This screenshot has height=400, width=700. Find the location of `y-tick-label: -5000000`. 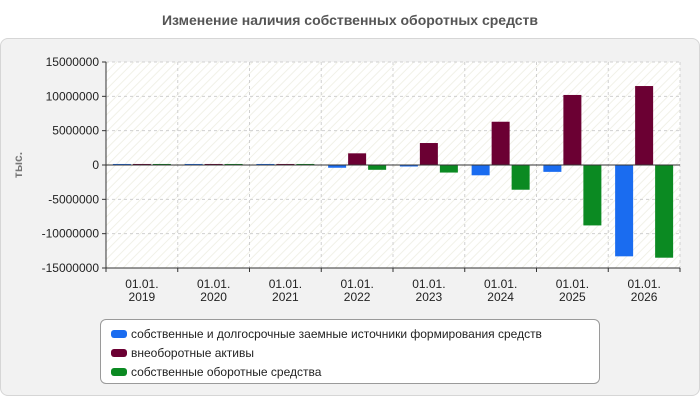

y-tick-label: -5000000 is located at coordinates (73, 199).